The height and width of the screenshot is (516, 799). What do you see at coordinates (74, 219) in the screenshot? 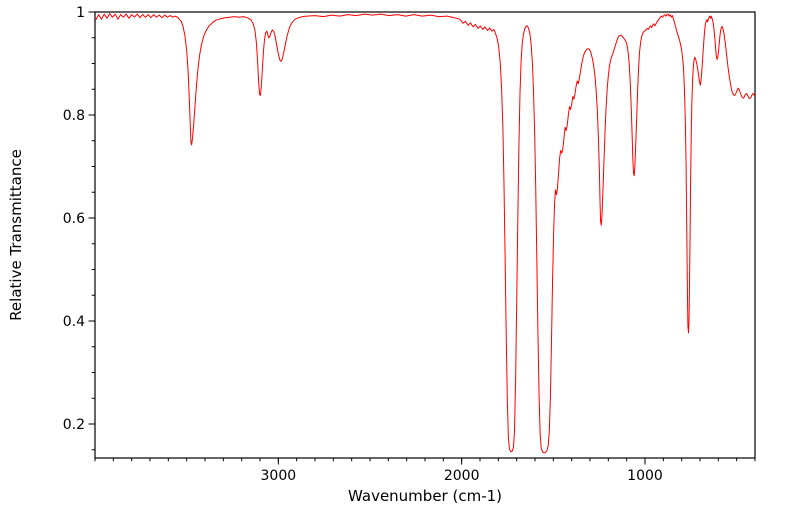
I see `y-tick-label: 0.6` at bounding box center [74, 219].